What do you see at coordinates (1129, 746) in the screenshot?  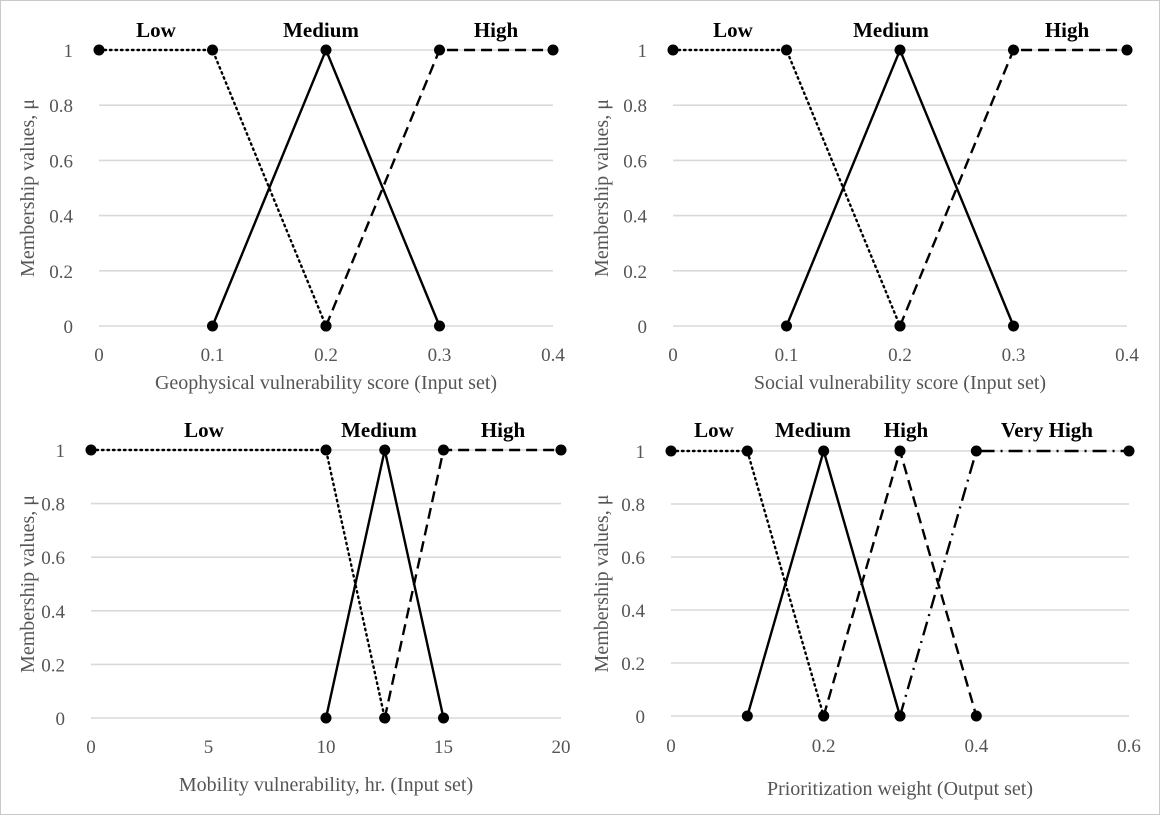 I see `x-tick-label: 0.6` at bounding box center [1129, 746].